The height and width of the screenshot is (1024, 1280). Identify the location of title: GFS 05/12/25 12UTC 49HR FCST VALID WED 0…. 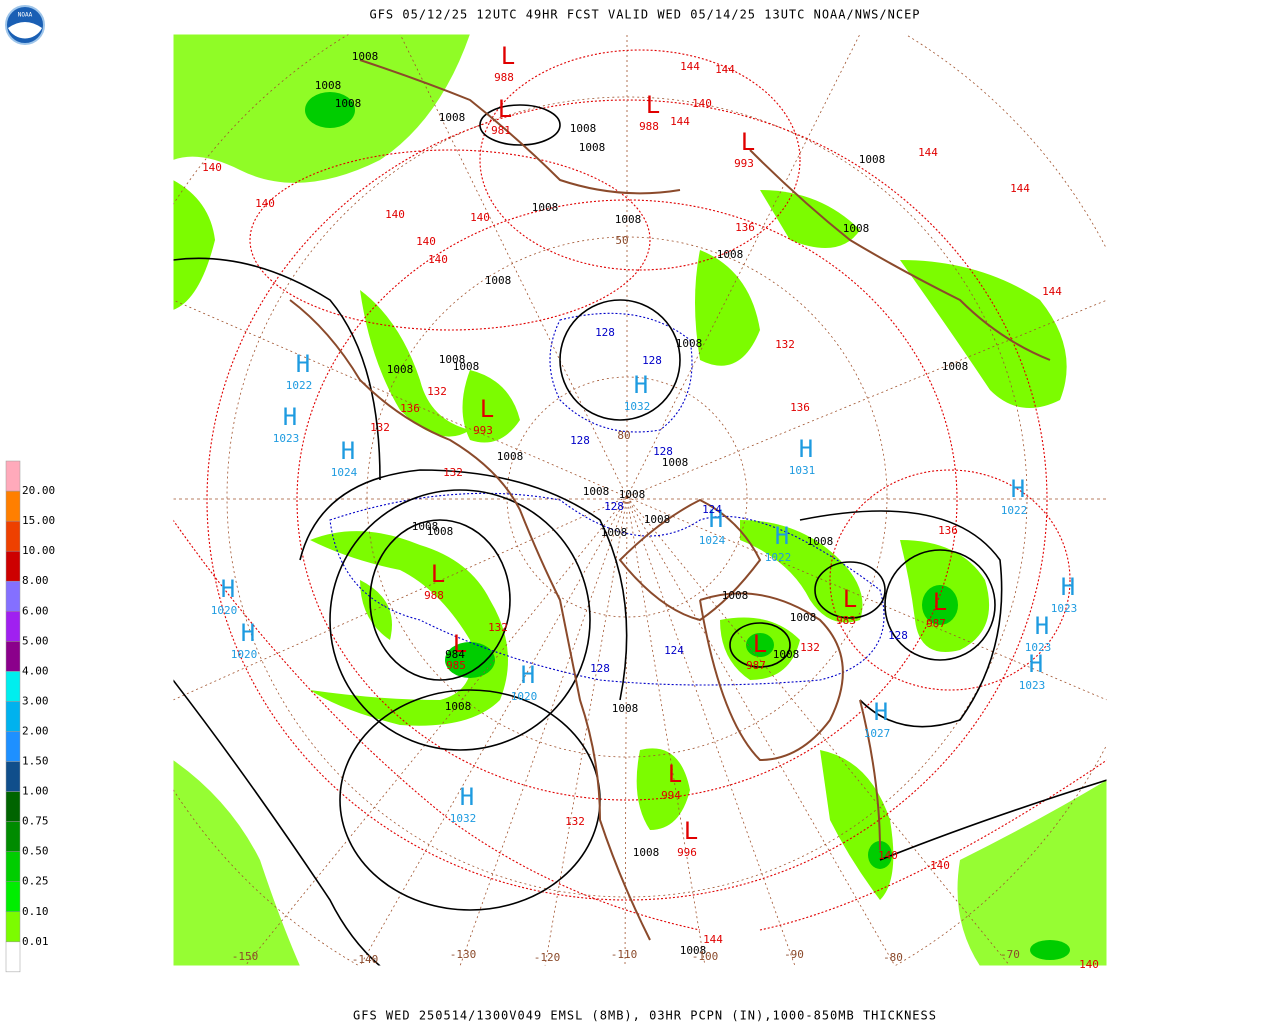
(644, 15).